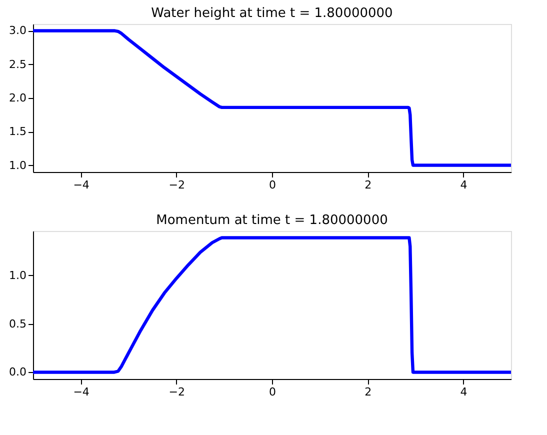 Image resolution: width=547 pixels, height=435 pixels. I want to click on chart-title: Momentum at time t = 1.80000000, so click(272, 220).